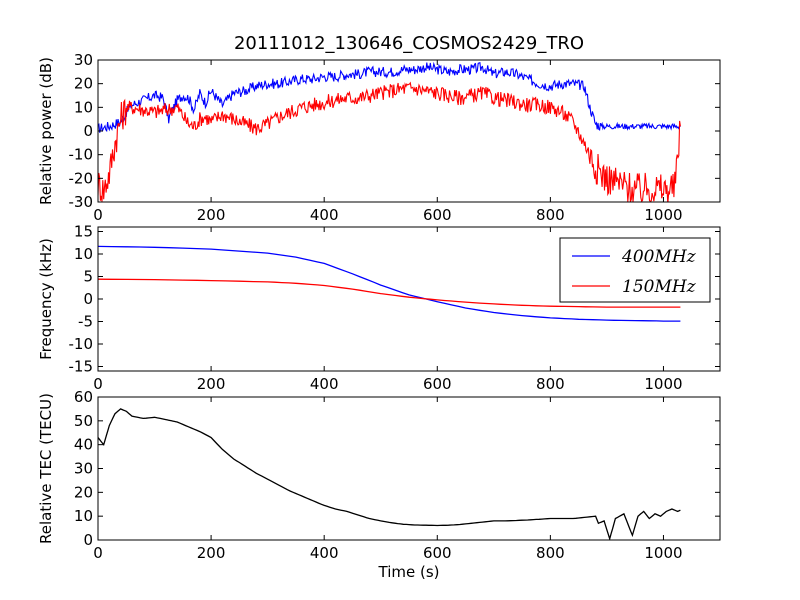 This screenshot has width=800, height=600. What do you see at coordinates (389, 97) in the screenshot?
I see `series-line-primary` at bounding box center [389, 97].